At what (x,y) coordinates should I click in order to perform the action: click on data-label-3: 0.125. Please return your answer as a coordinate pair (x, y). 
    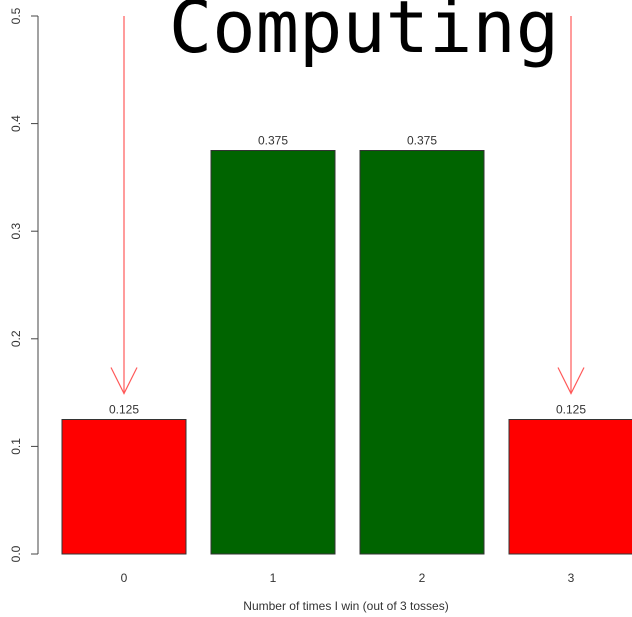
    Looking at the image, I should click on (571, 410).